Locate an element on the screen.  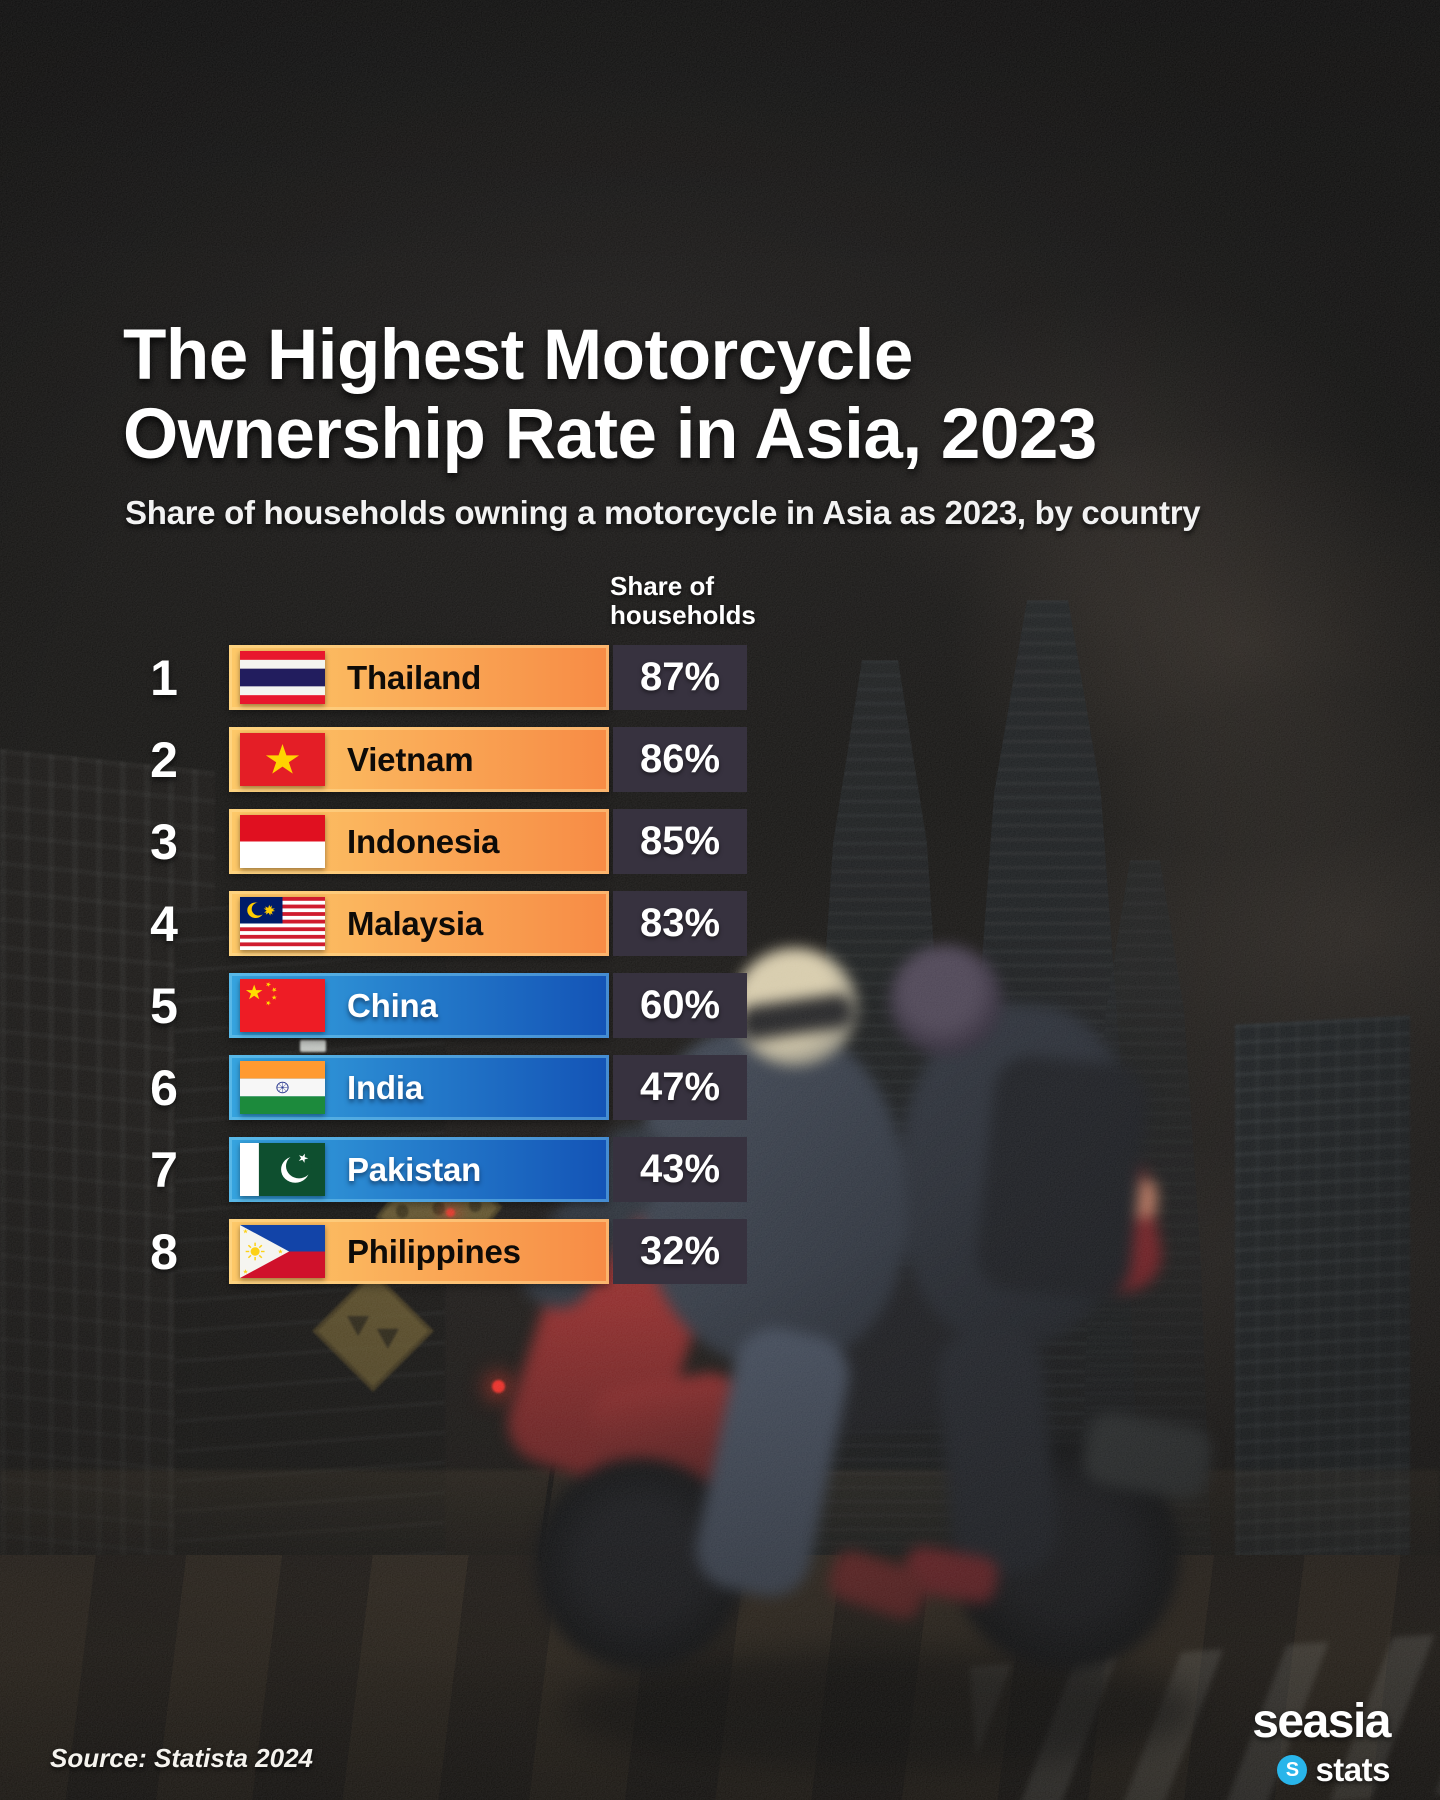
ranking-row-indonesia: 3 Indonesia 85% is located at coordinates (720, 841).